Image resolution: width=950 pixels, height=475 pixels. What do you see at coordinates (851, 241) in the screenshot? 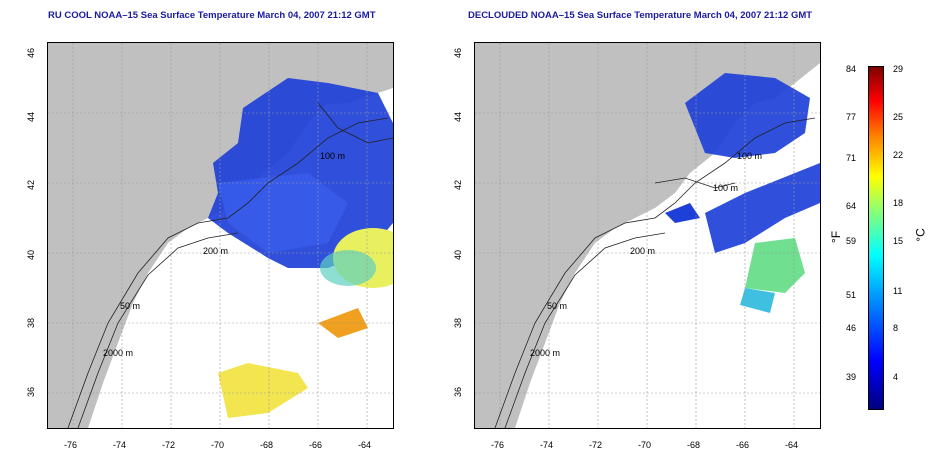
I see `fahrenheit-tick: 59` at bounding box center [851, 241].